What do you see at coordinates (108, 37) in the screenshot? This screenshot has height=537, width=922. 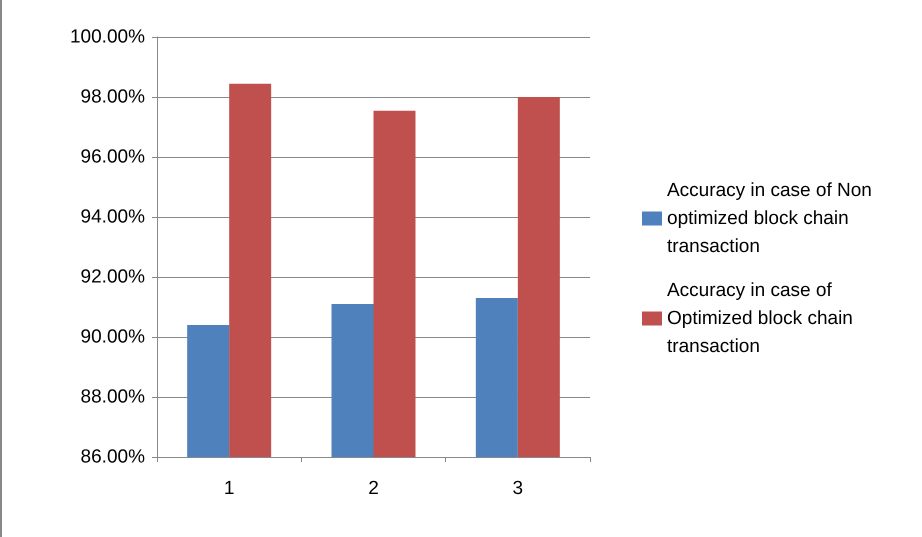 I see `y-tick-label: 100.00%` at bounding box center [108, 37].